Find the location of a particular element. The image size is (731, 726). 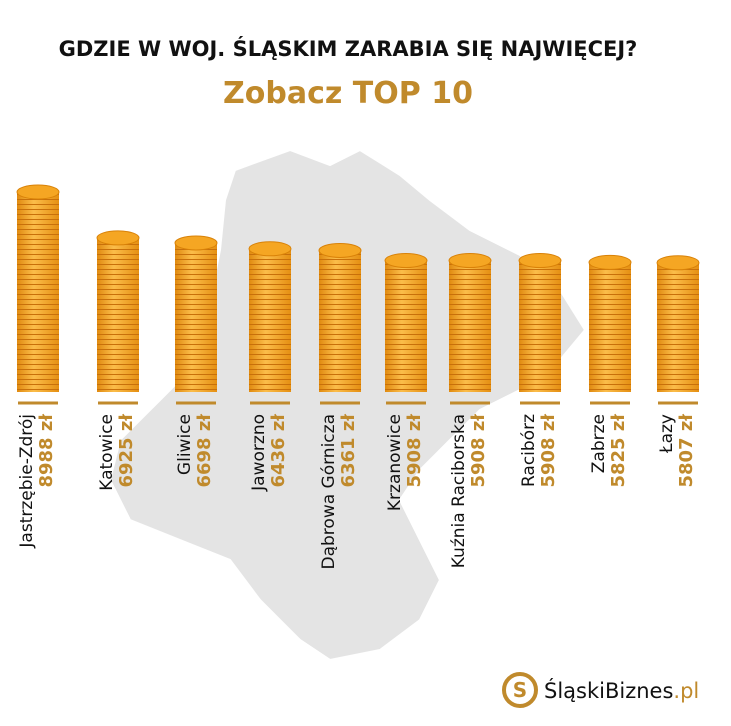

value-label: 5807 zł is located at coordinates (686, 450).